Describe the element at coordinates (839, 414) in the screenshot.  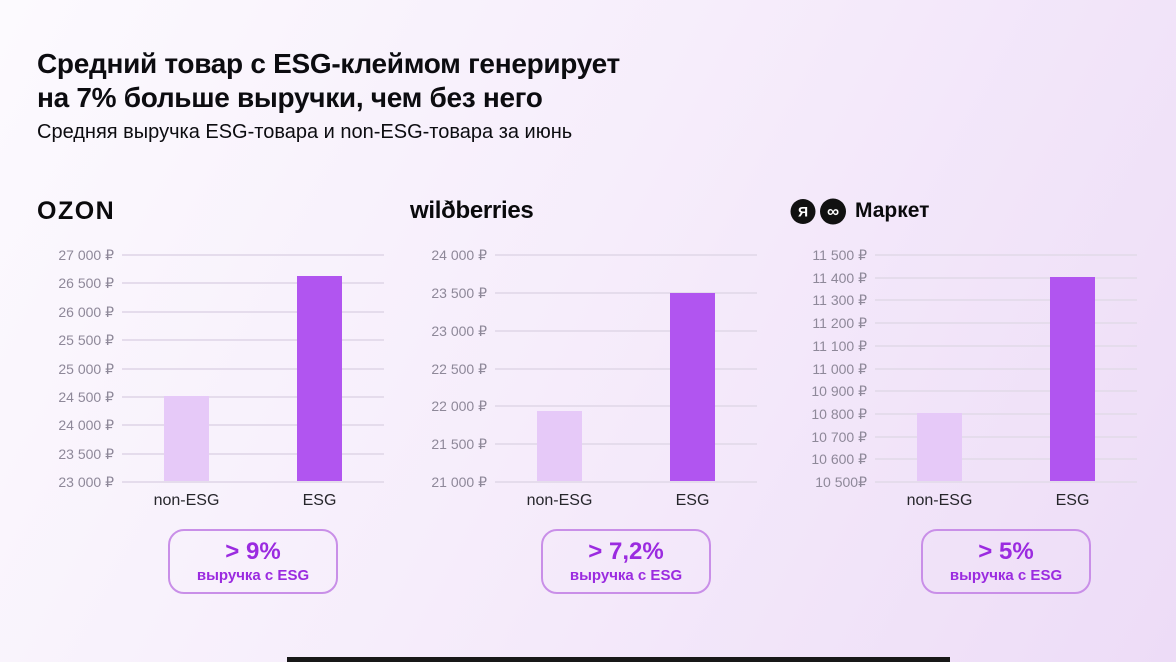
I see `y-tick-label: 10 800 ₽` at that location.